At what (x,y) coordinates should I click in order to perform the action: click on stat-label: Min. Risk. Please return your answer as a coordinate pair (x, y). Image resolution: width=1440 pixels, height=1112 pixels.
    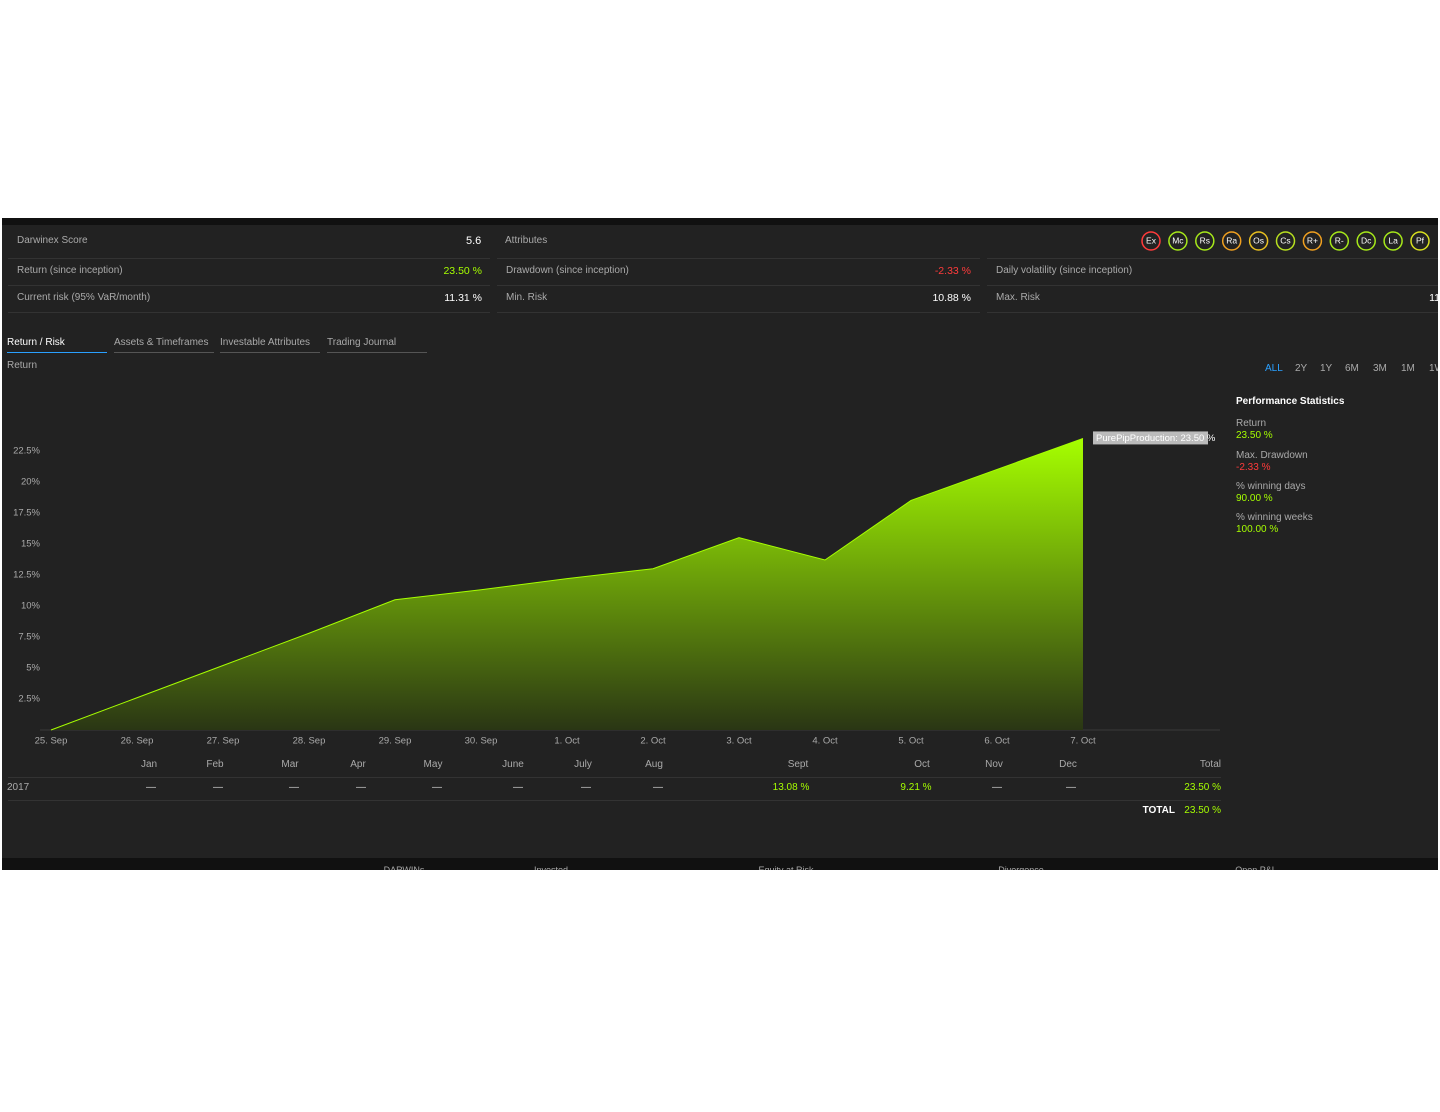
    Looking at the image, I should click on (527, 297).